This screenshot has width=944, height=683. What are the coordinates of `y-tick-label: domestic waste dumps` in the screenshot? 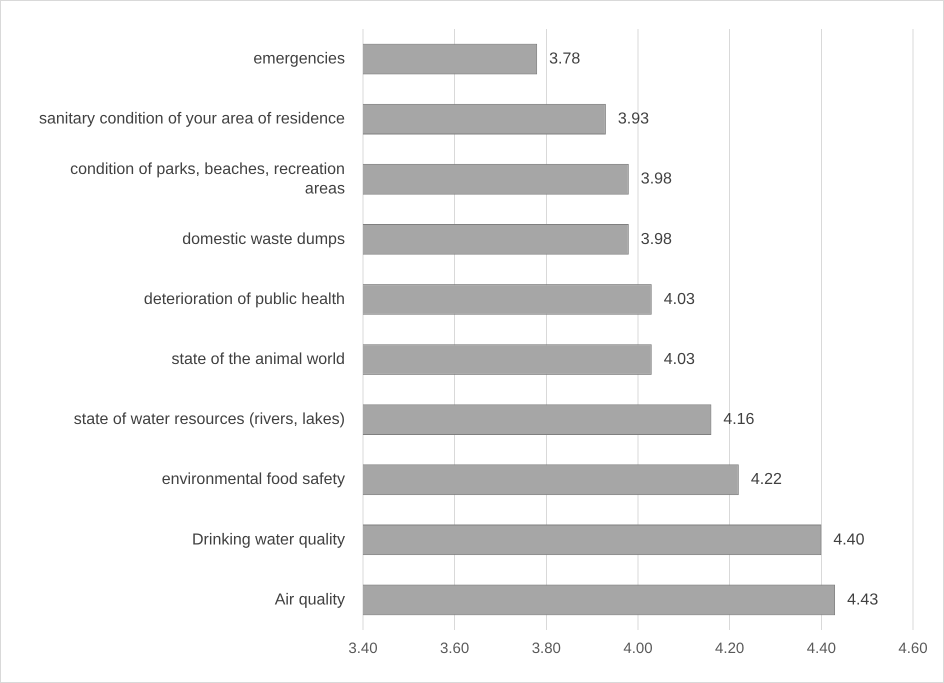 It's located at (263, 239).